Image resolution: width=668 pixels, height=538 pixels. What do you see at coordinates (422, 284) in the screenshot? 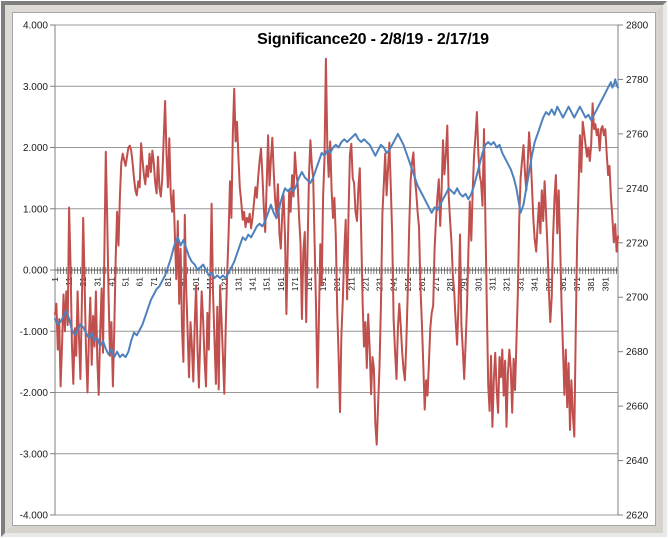
I see `x-axis-label: 261` at bounding box center [422, 284].